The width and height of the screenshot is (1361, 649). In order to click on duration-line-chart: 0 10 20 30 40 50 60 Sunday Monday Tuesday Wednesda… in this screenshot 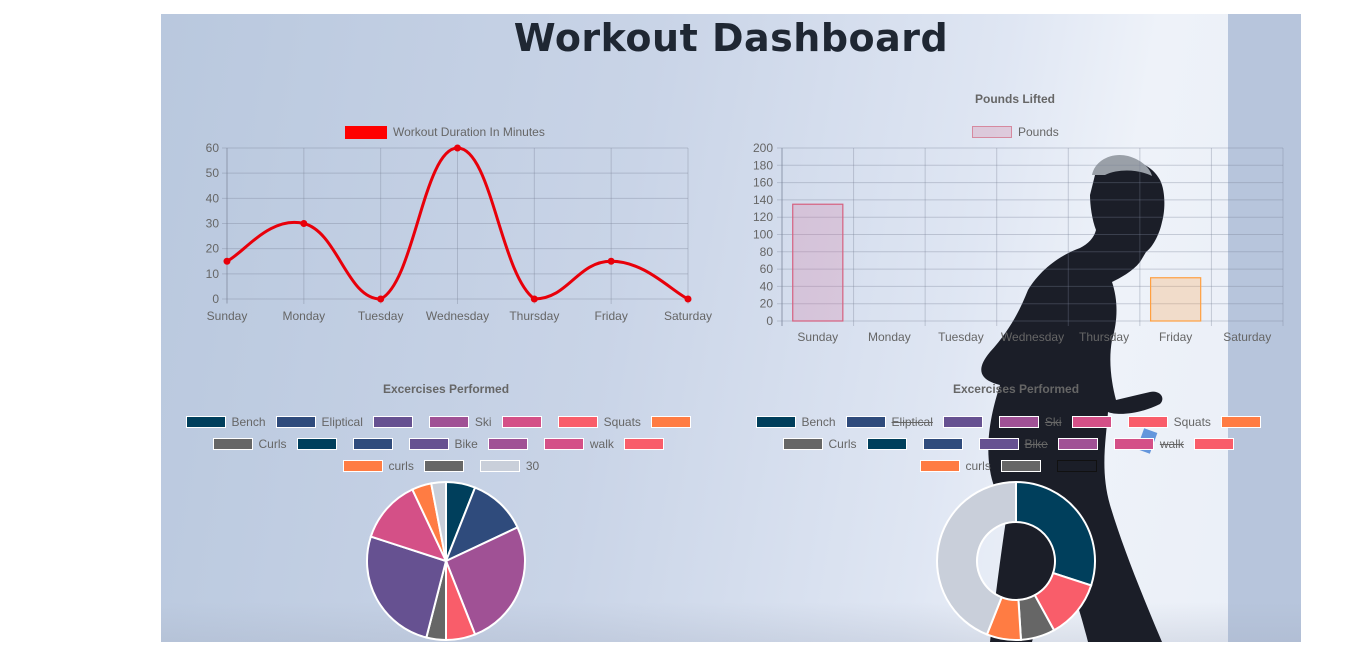, I will do `click(459, 232)`.